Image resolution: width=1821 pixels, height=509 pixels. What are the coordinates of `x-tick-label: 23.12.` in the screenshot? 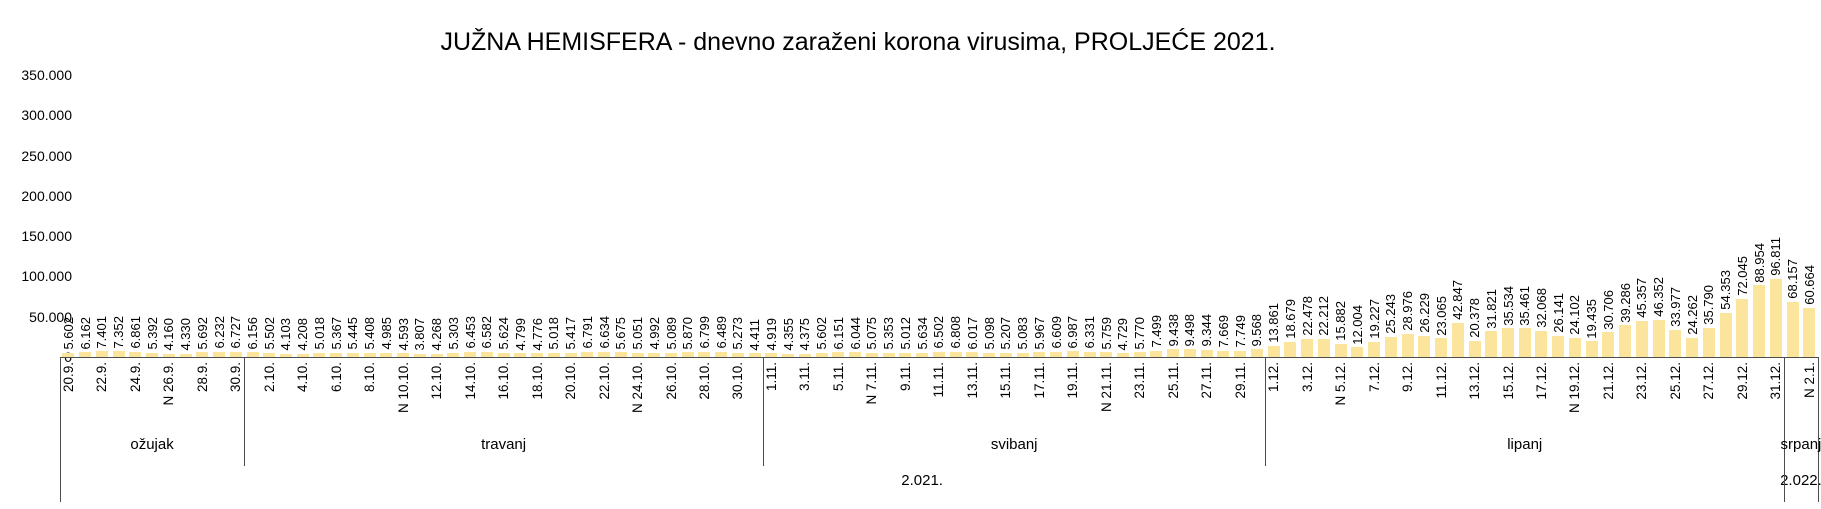 It's located at (1642, 381).